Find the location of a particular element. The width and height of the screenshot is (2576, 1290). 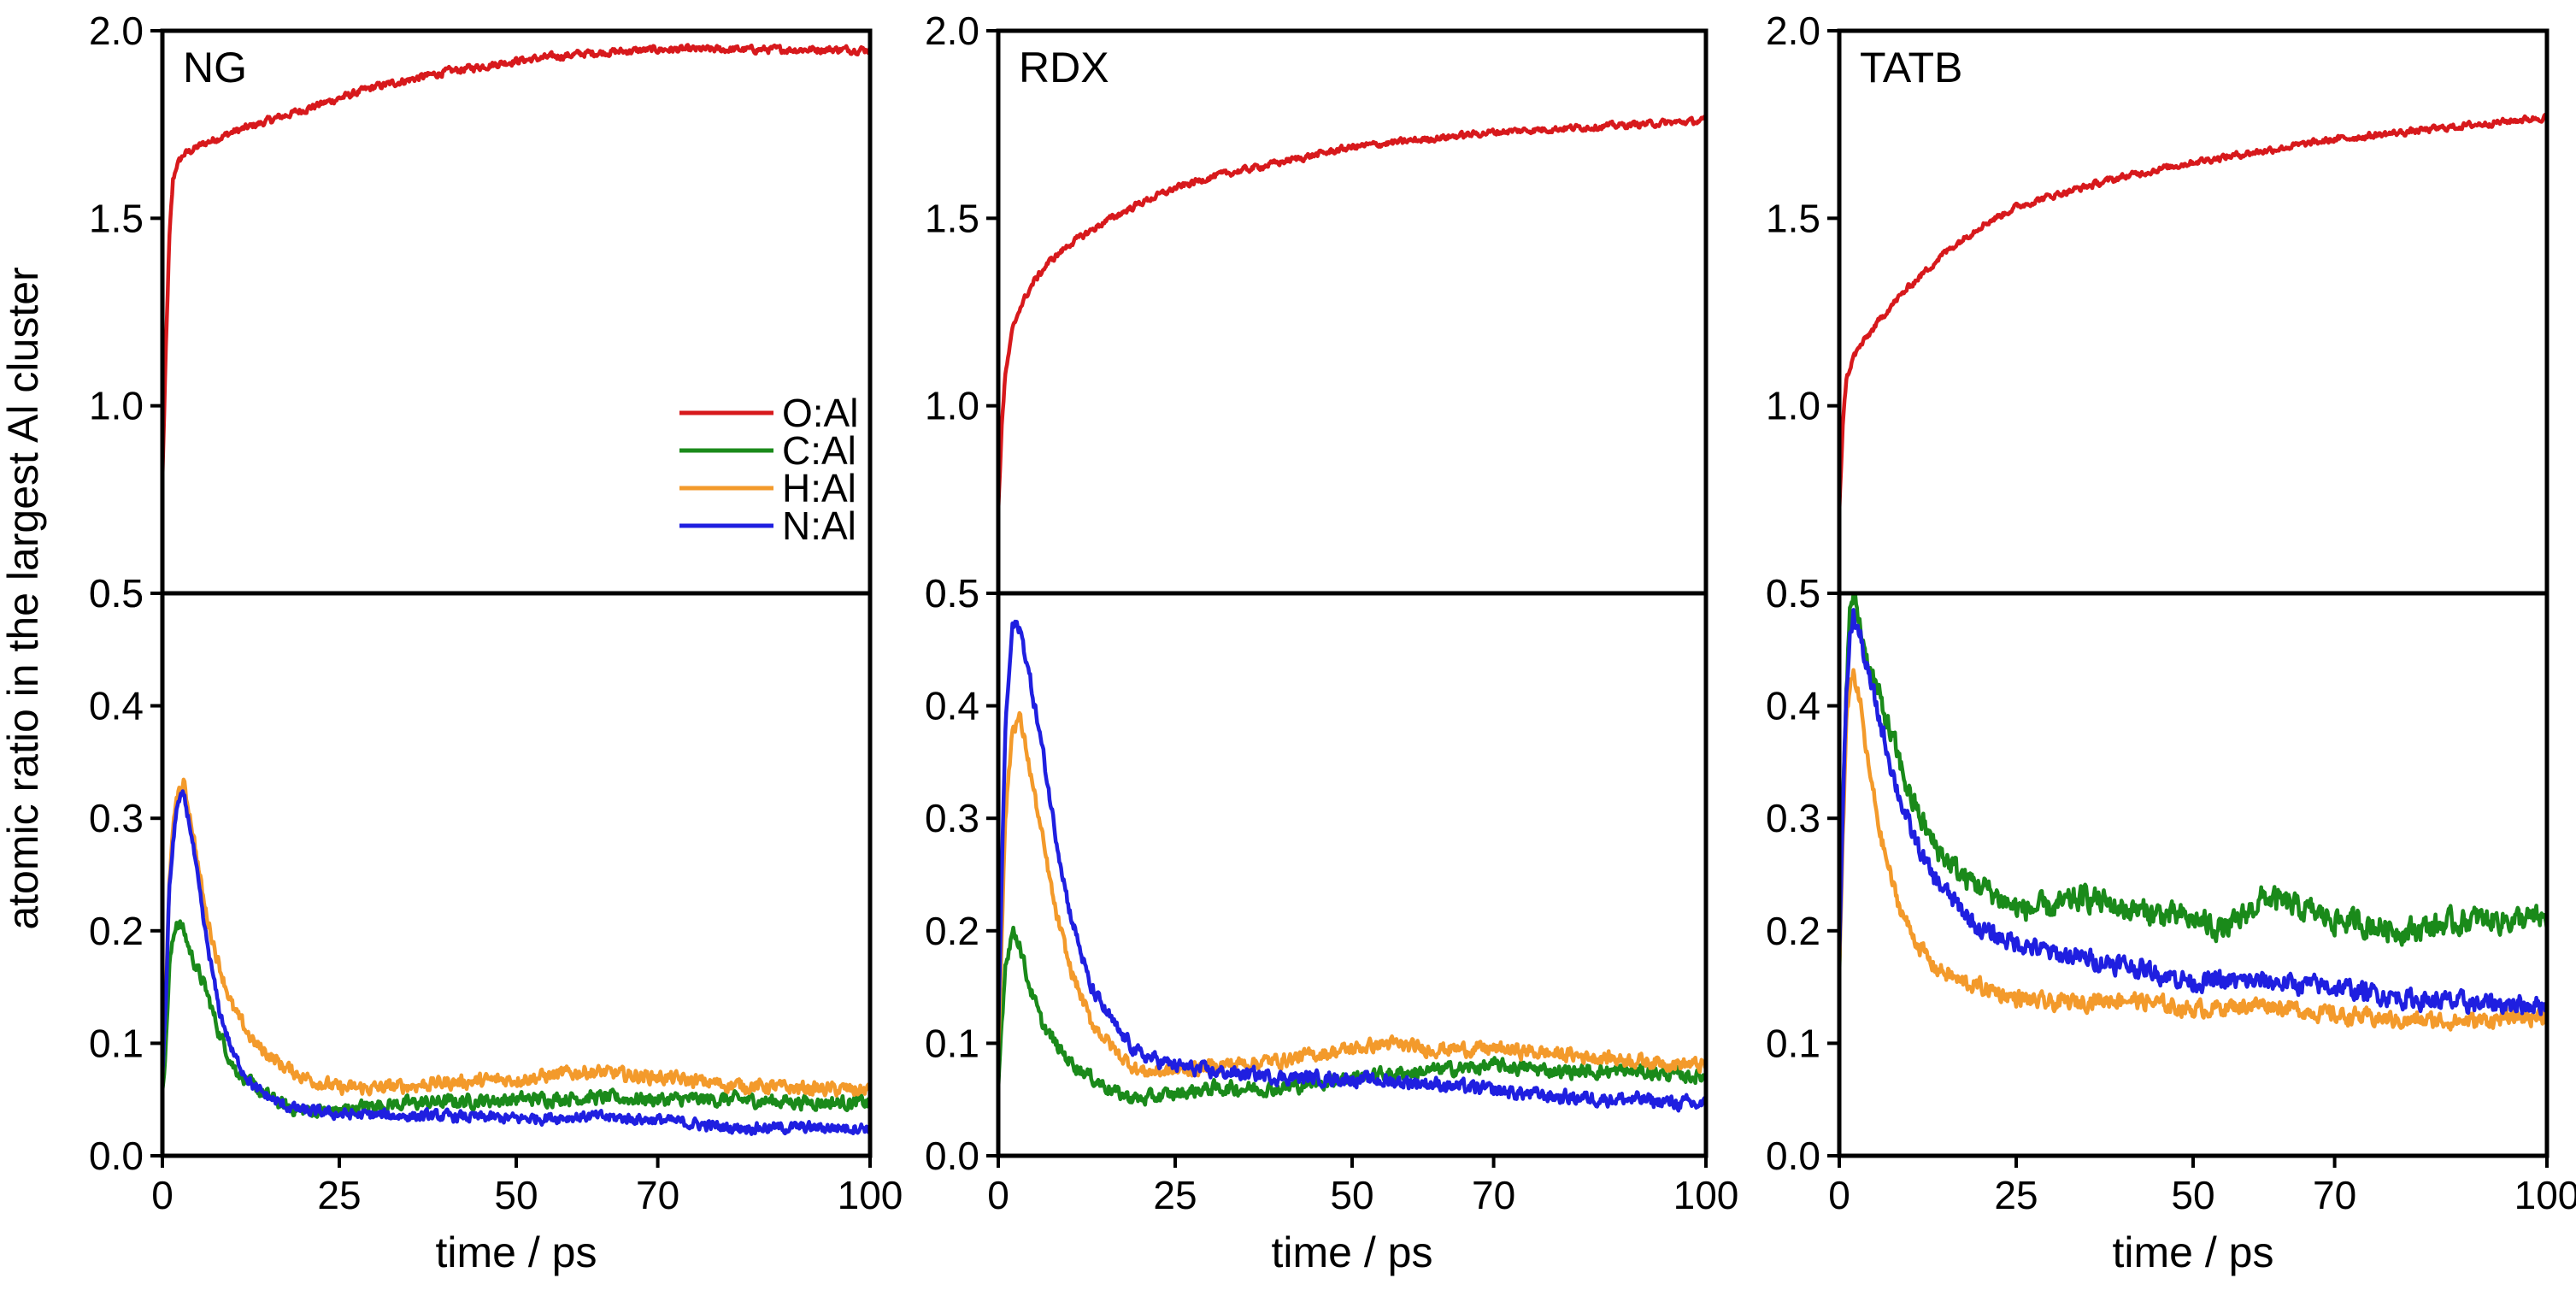

x-tick-label-1-1: 25 is located at coordinates (1175, 1195).